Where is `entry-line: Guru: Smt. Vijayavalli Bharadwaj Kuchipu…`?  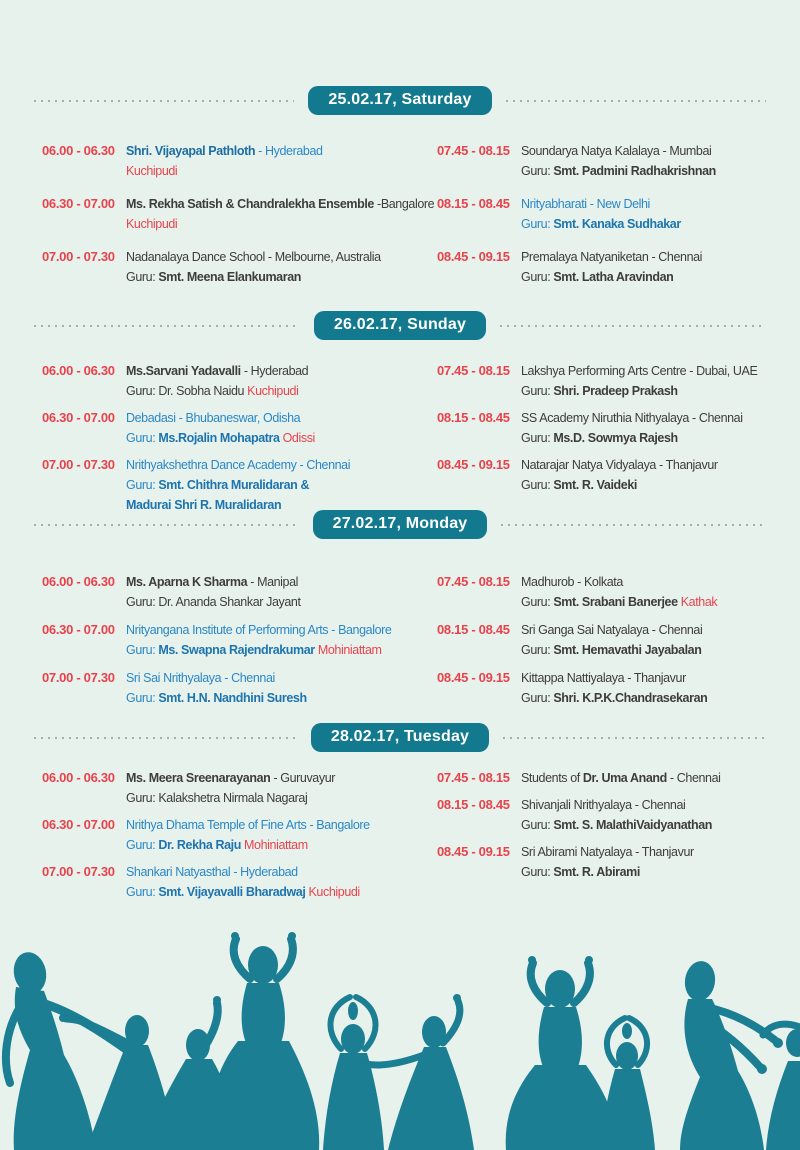 entry-line: Guru: Smt. Vijayavalli Bharadwaj Kuchipu… is located at coordinates (270, 892).